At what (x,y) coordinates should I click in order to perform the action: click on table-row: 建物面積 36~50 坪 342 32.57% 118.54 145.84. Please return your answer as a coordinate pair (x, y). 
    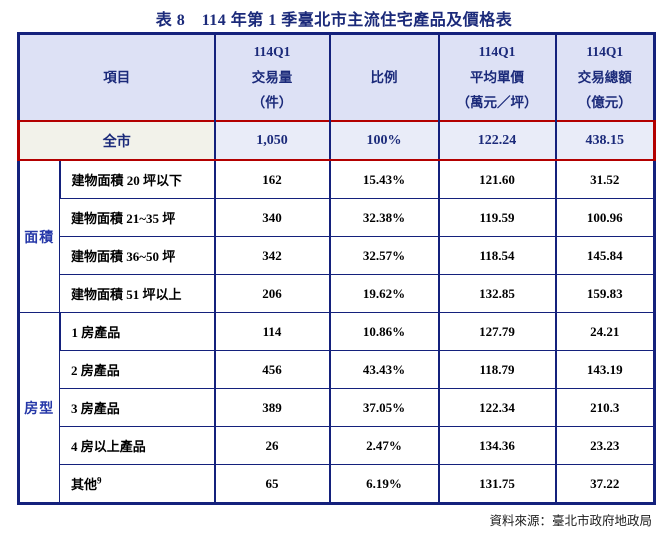
    Looking at the image, I should click on (337, 255).